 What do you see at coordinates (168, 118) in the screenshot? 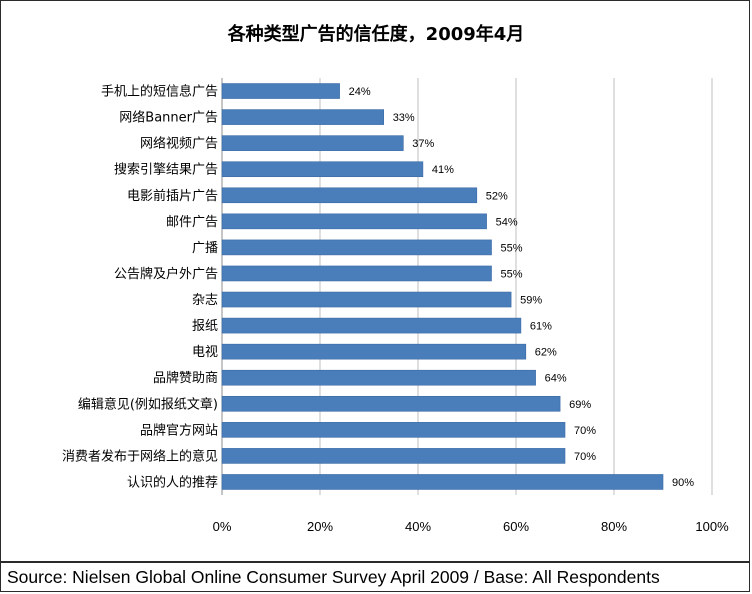
I see `category-label: 网络Banner广告` at bounding box center [168, 118].